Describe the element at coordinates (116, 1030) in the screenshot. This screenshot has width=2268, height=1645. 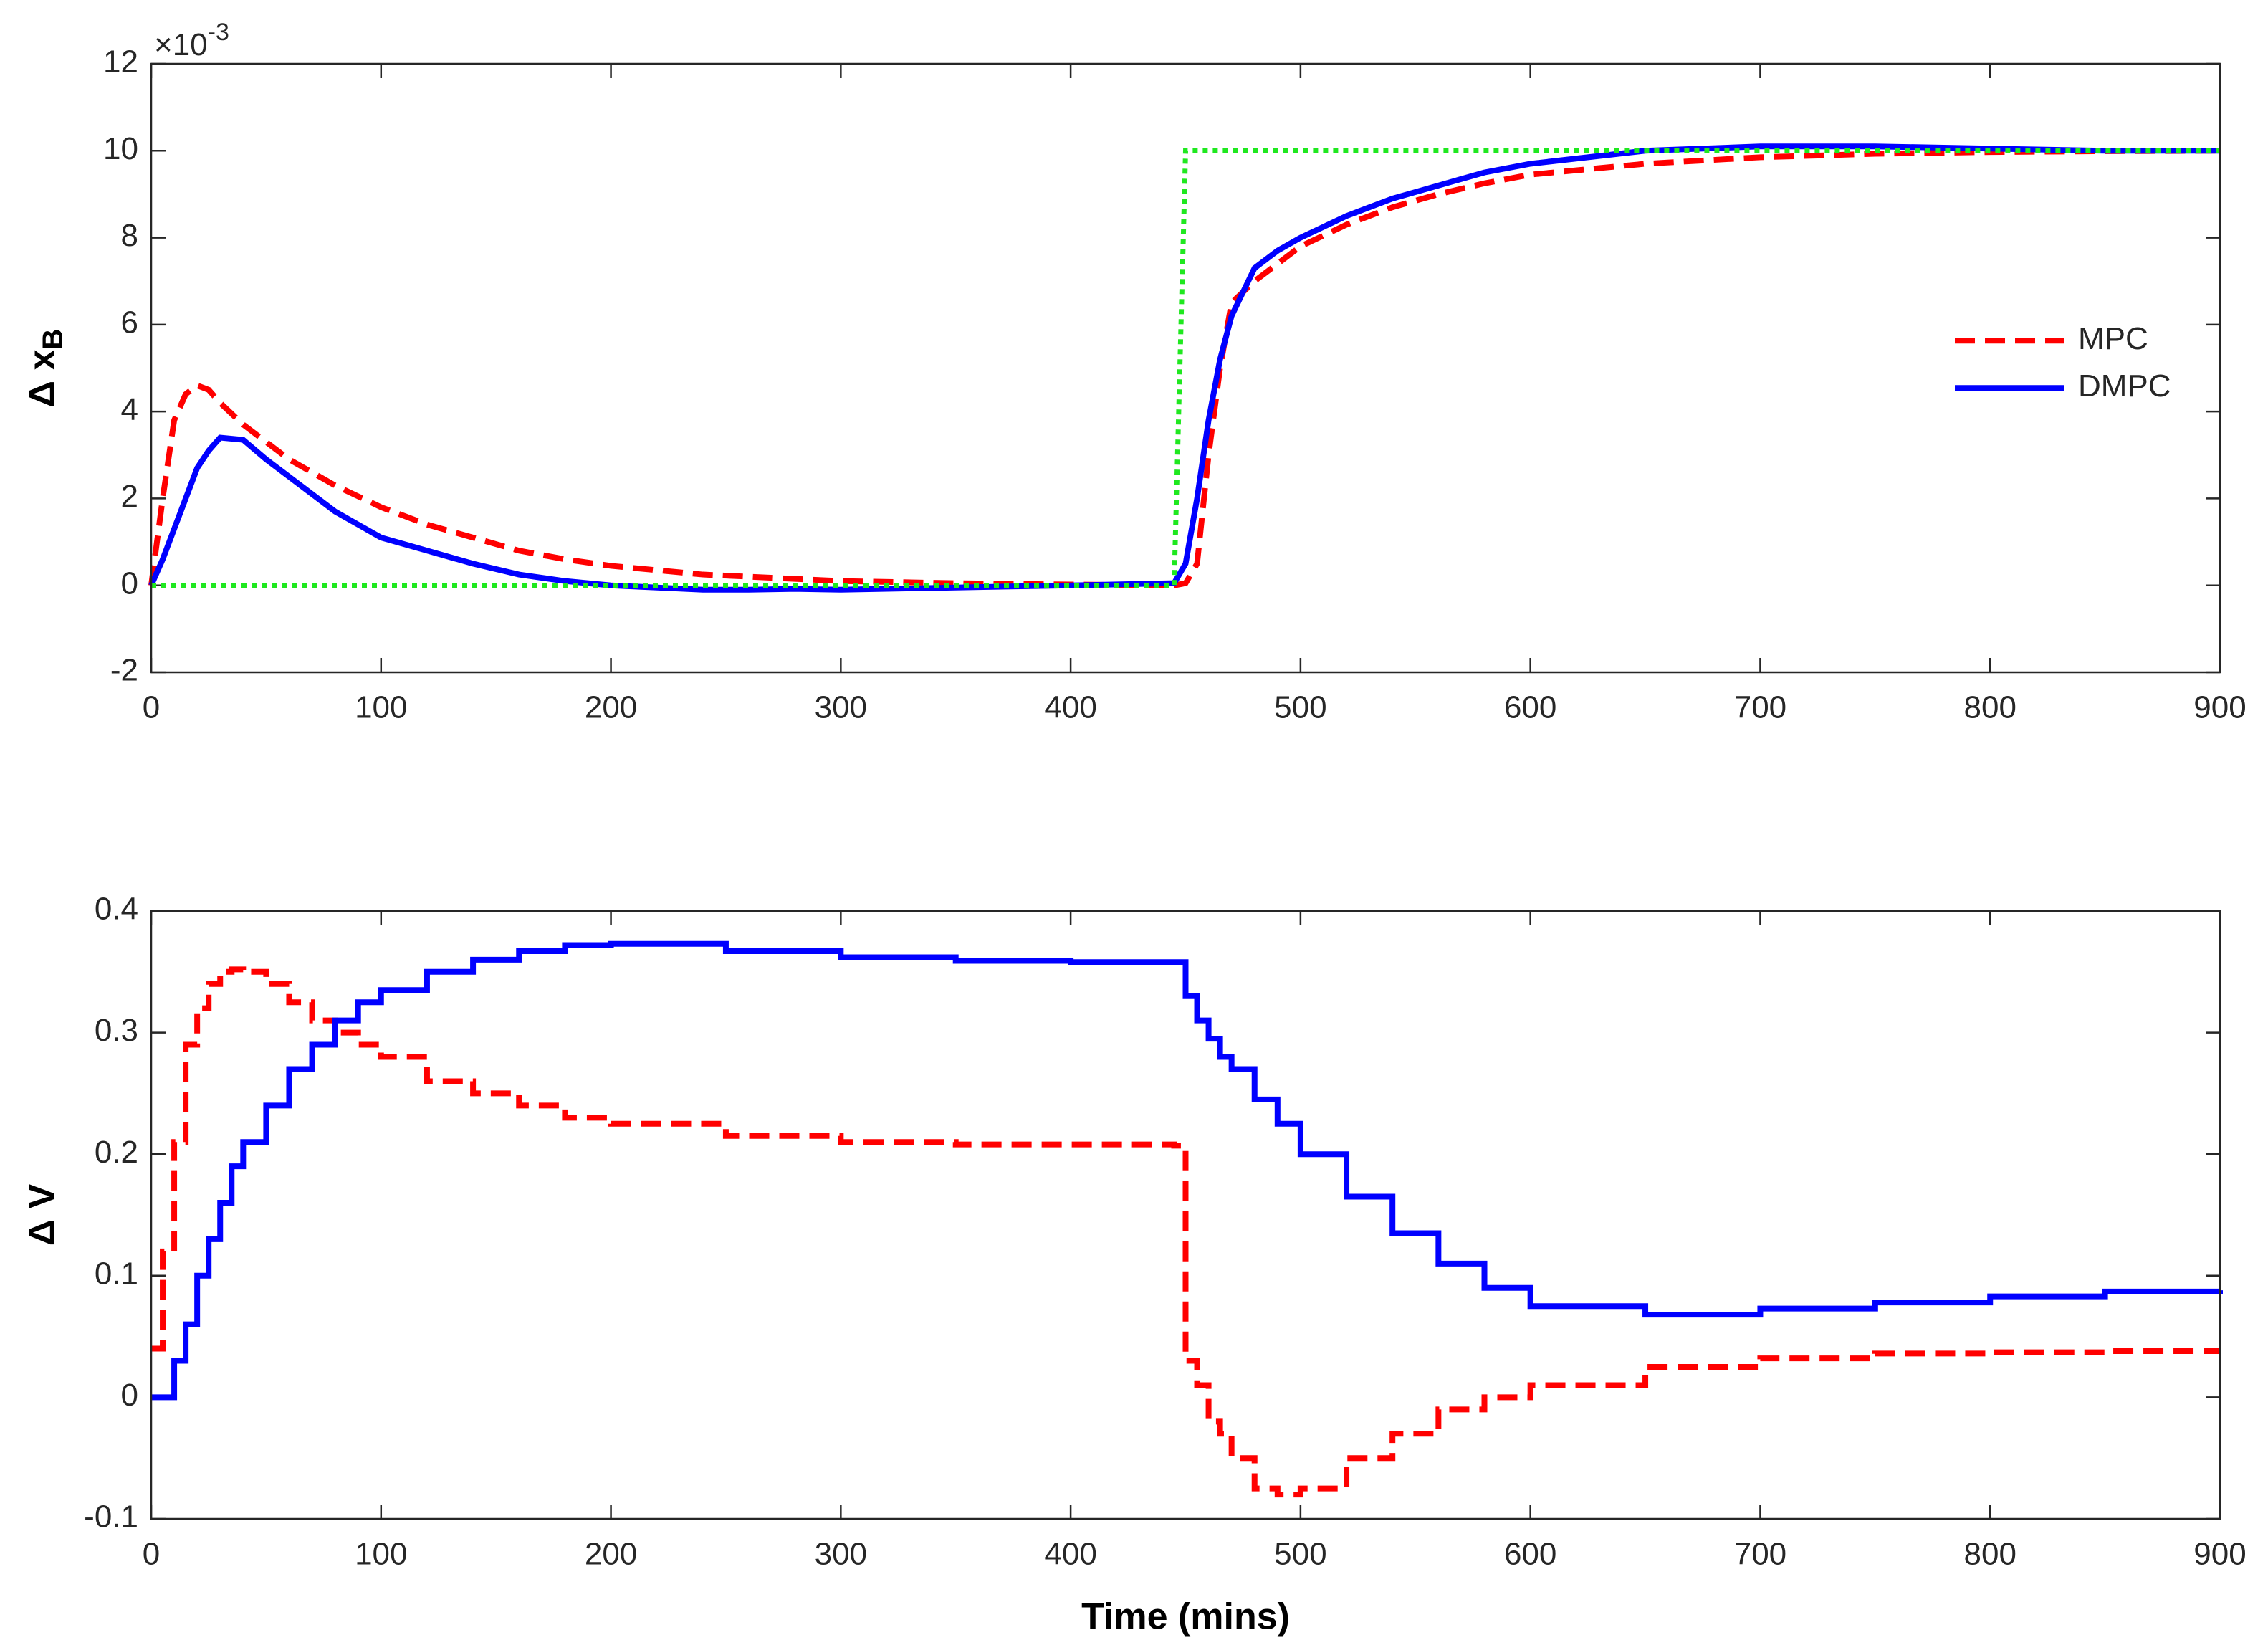
I see `y-tick-label: 0.3` at that location.